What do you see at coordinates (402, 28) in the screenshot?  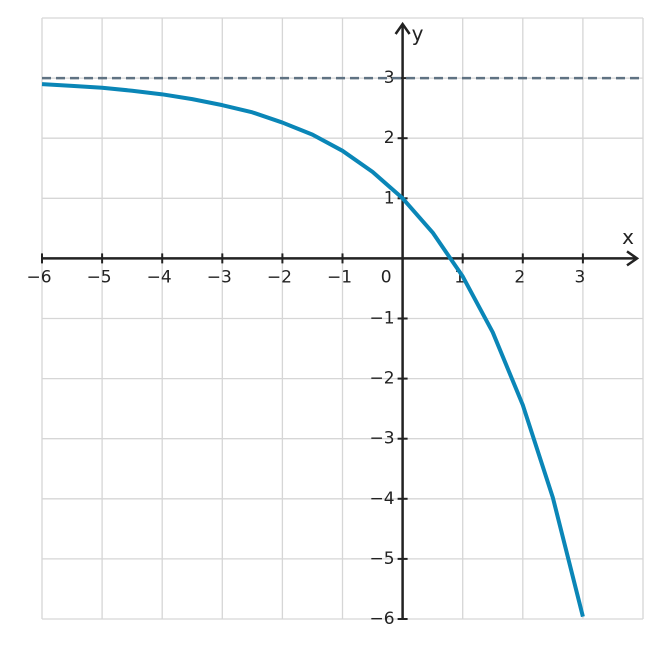 I see `y-axis-arrow` at bounding box center [402, 28].